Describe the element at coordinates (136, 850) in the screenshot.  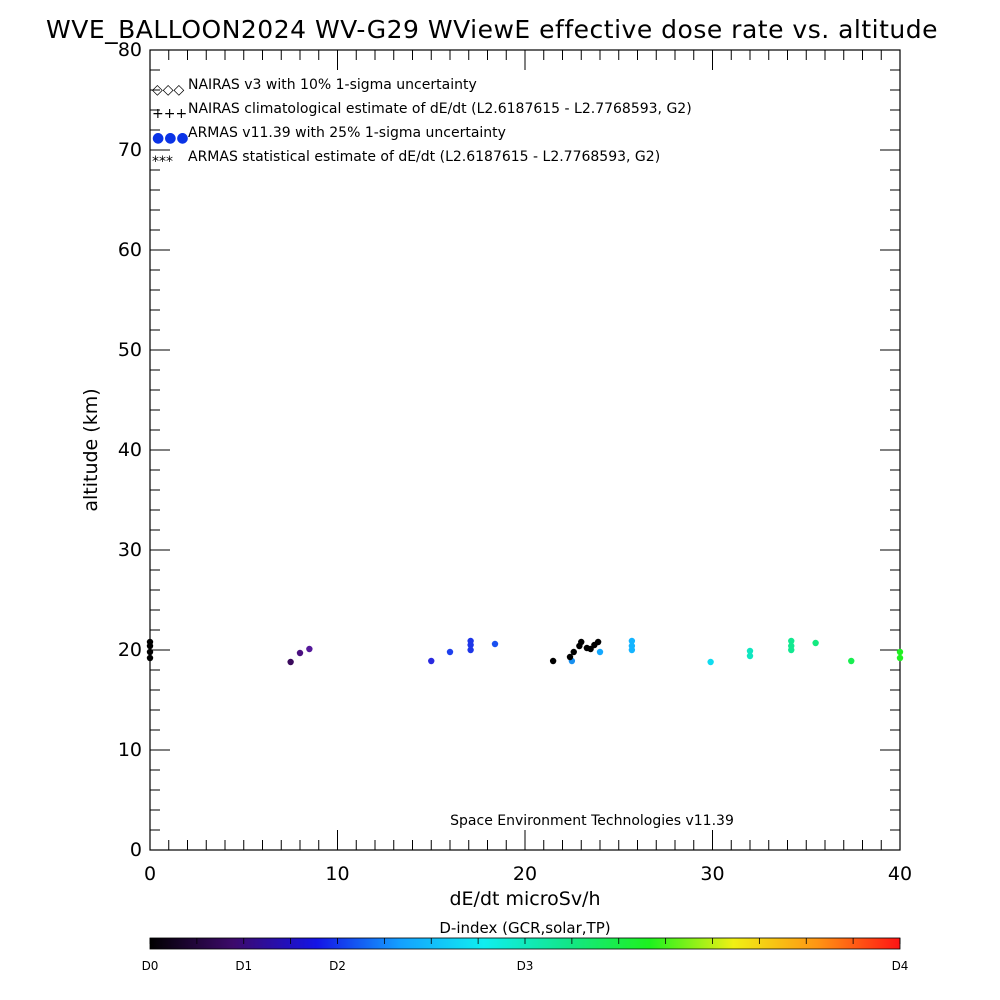
I see `y-tick-label: 0` at that location.